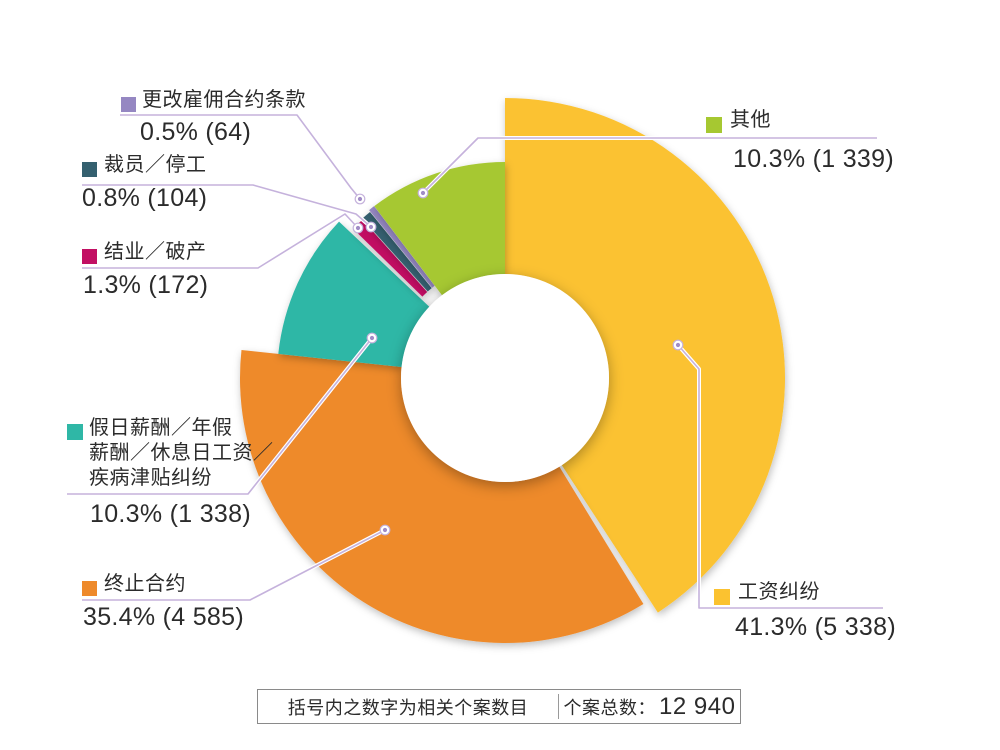 The image size is (1000, 750). Describe the element at coordinates (196, 132) in the screenshot. I see `slice-value-text: 0.5% (64)` at that location.